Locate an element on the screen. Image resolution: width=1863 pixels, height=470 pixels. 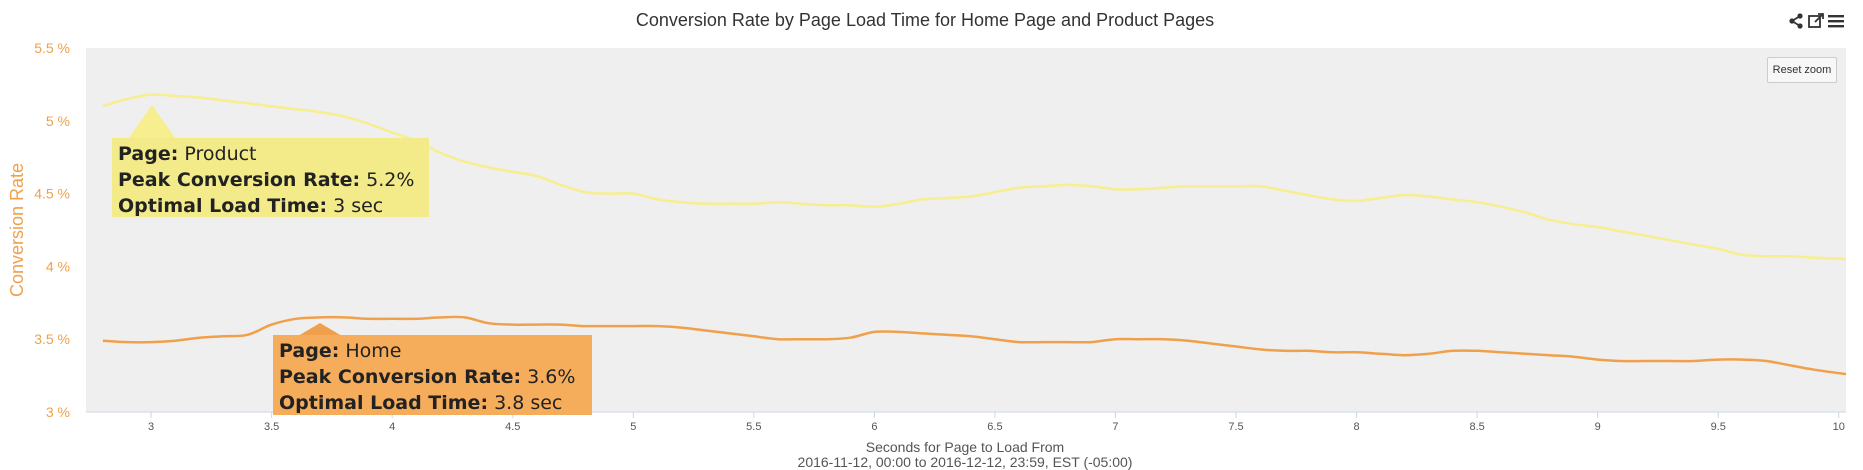
x-tick-label: 8 is located at coordinates (1357, 427).